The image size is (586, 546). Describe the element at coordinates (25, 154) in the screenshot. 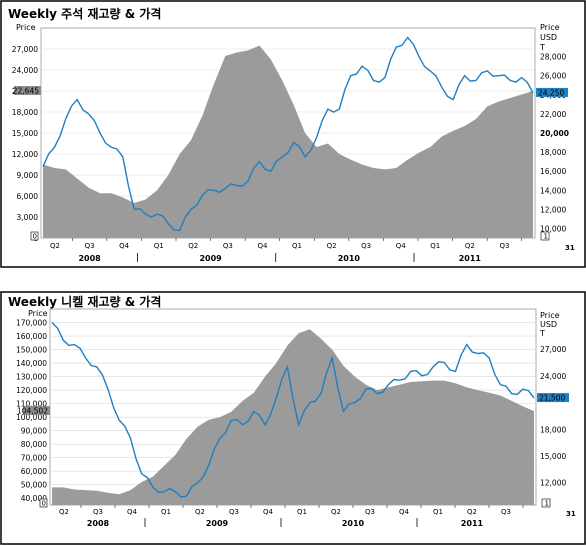

I see `left-tick-label: 12,000` at that location.